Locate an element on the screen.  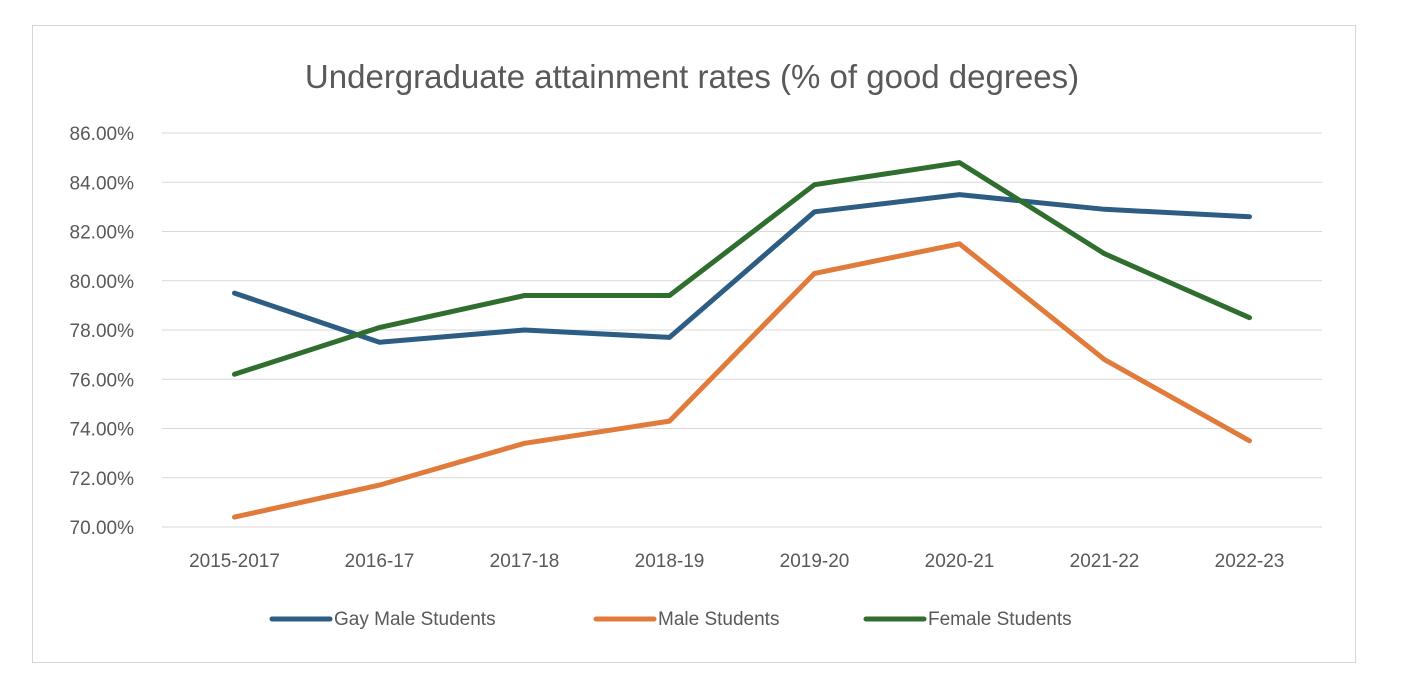
y-tick-label: 78.00% is located at coordinates (102, 331).